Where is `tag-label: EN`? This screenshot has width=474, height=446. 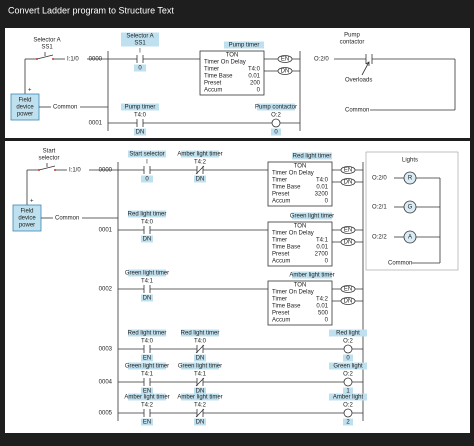 tag-label: EN is located at coordinates (147, 423).